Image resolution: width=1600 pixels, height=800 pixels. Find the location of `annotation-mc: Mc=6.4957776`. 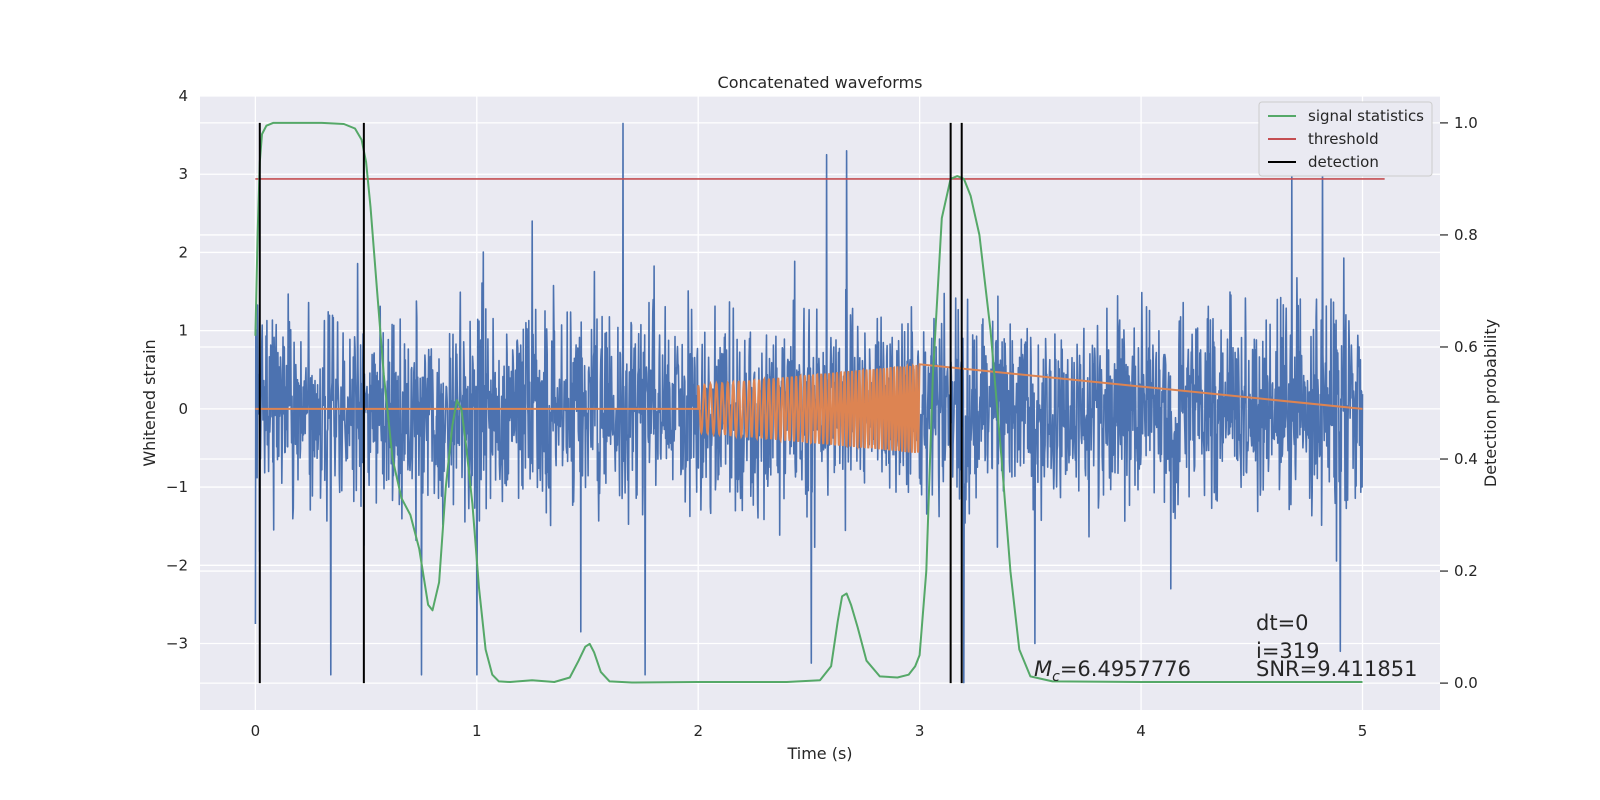

annotation-mc: Mc=6.4957776 is located at coordinates (1112, 671).